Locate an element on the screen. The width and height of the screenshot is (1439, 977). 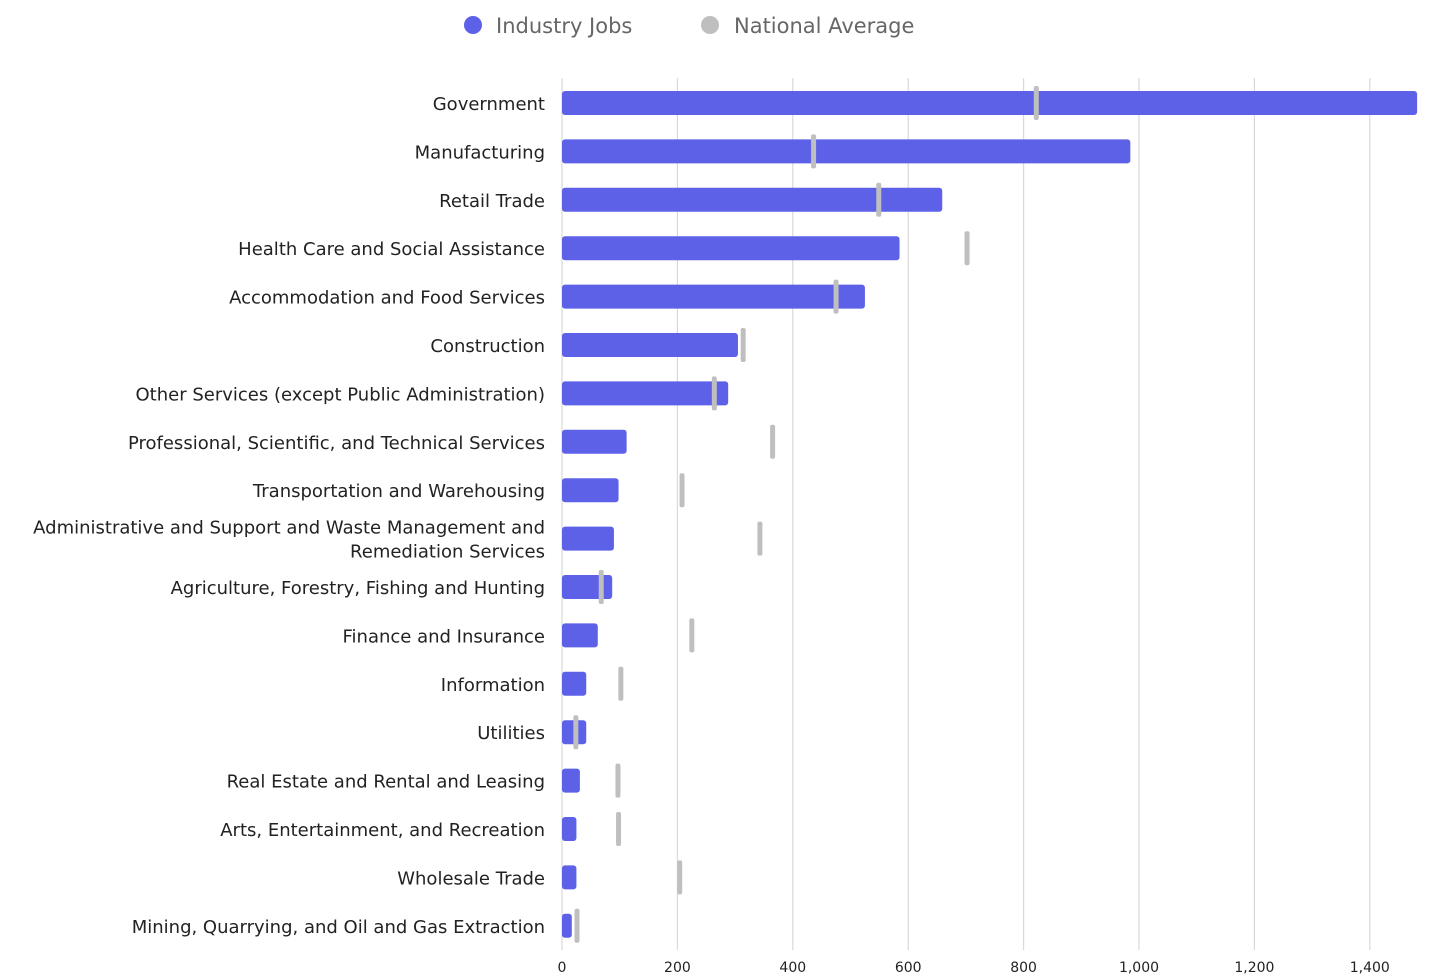
legend: Industry Jobs National Average is located at coordinates (689, 26).